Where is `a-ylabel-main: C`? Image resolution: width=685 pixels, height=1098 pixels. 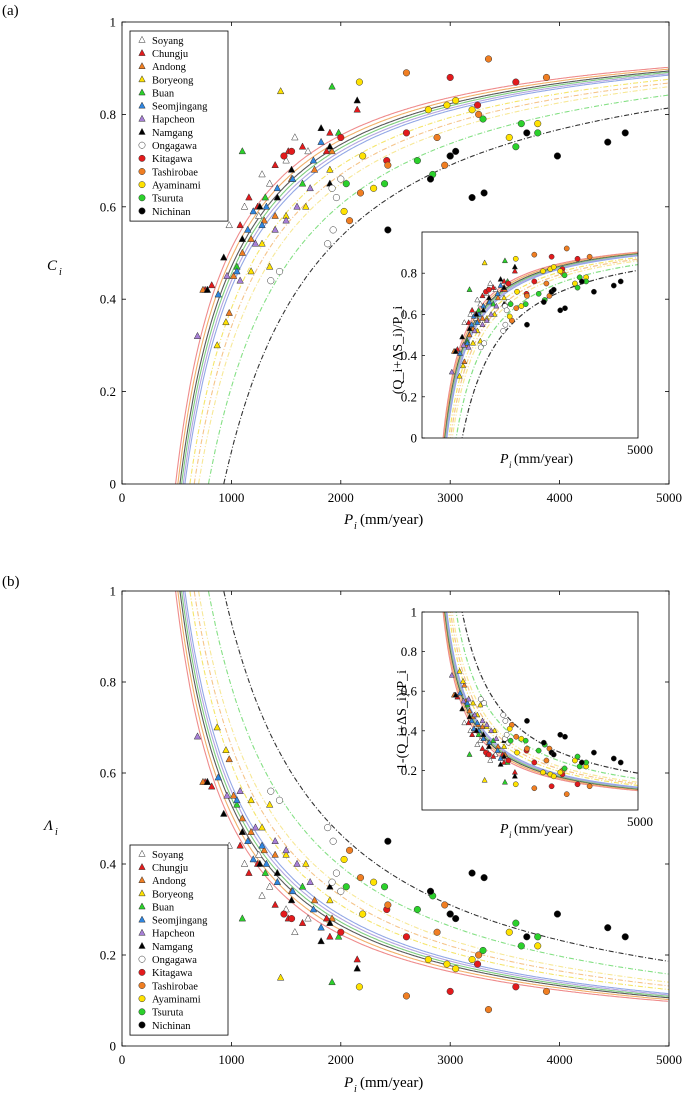 a-ylabel-main: C is located at coordinates (52, 266).